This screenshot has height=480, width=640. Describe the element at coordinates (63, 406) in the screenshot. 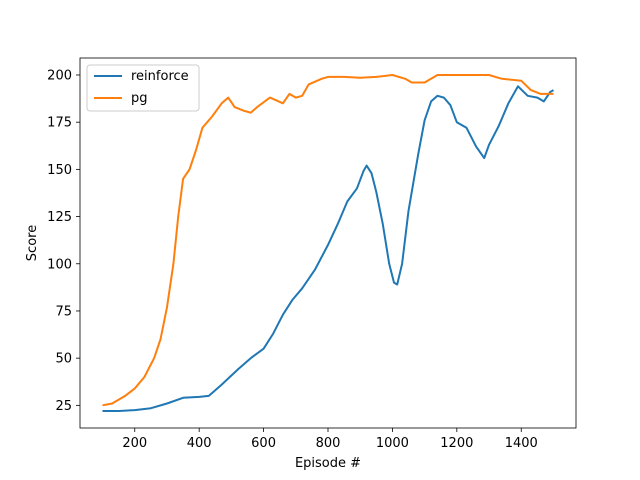

I see `y-tick-label: 25` at that location.